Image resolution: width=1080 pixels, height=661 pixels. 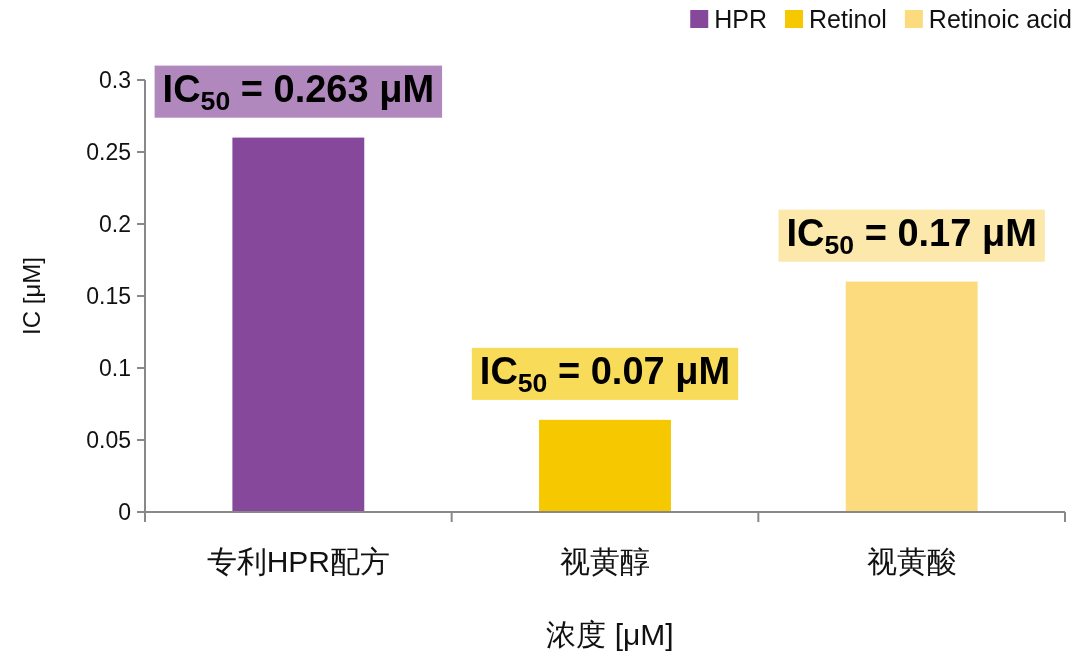 I want to click on annotation: IC$_{50}$ = 0.263 μM, so click(x=298, y=91).